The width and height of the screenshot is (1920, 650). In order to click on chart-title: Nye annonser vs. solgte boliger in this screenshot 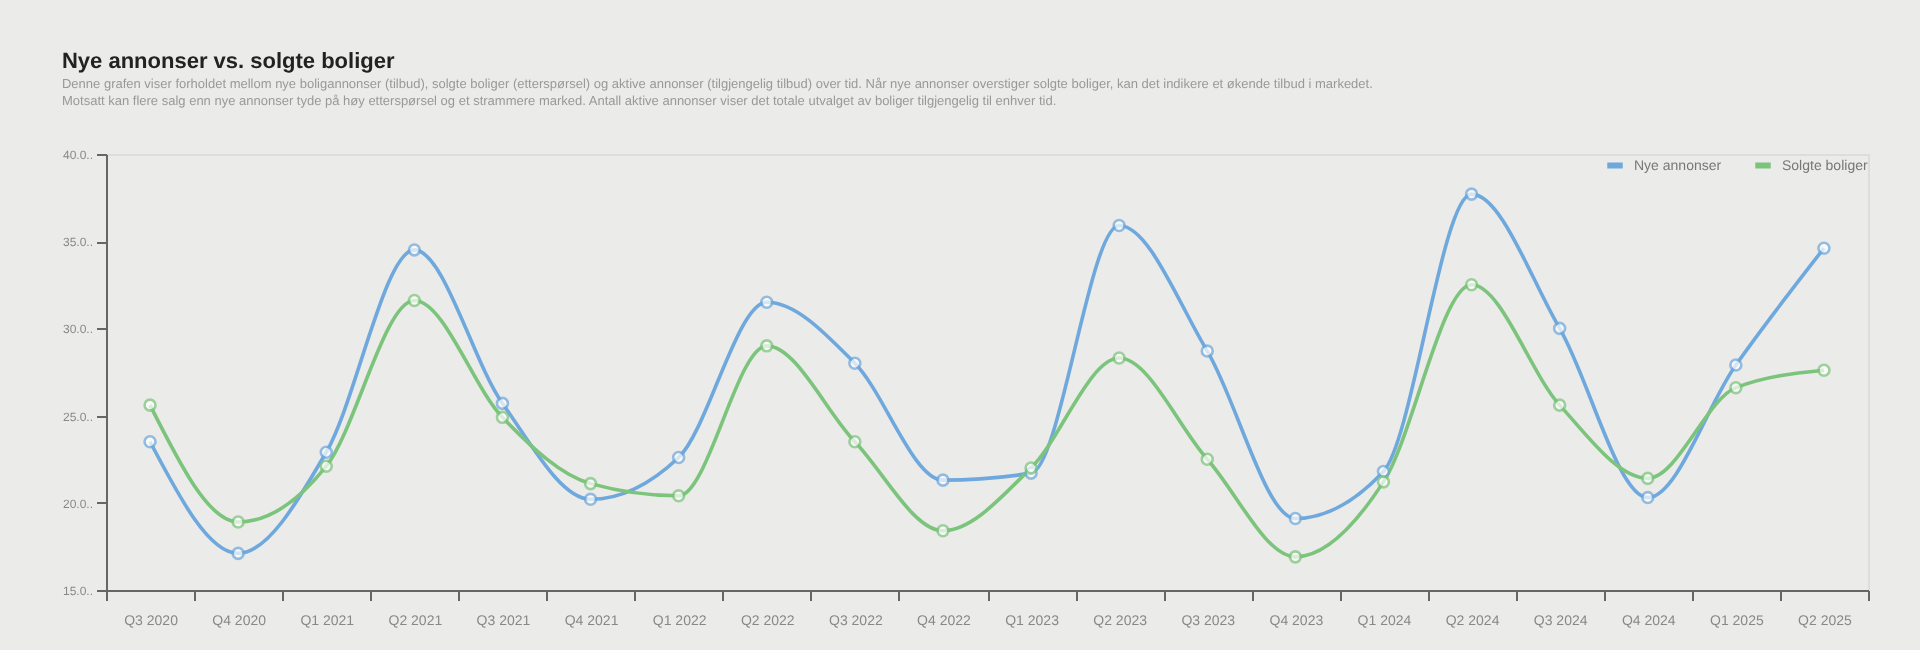, I will do `click(228, 62)`.